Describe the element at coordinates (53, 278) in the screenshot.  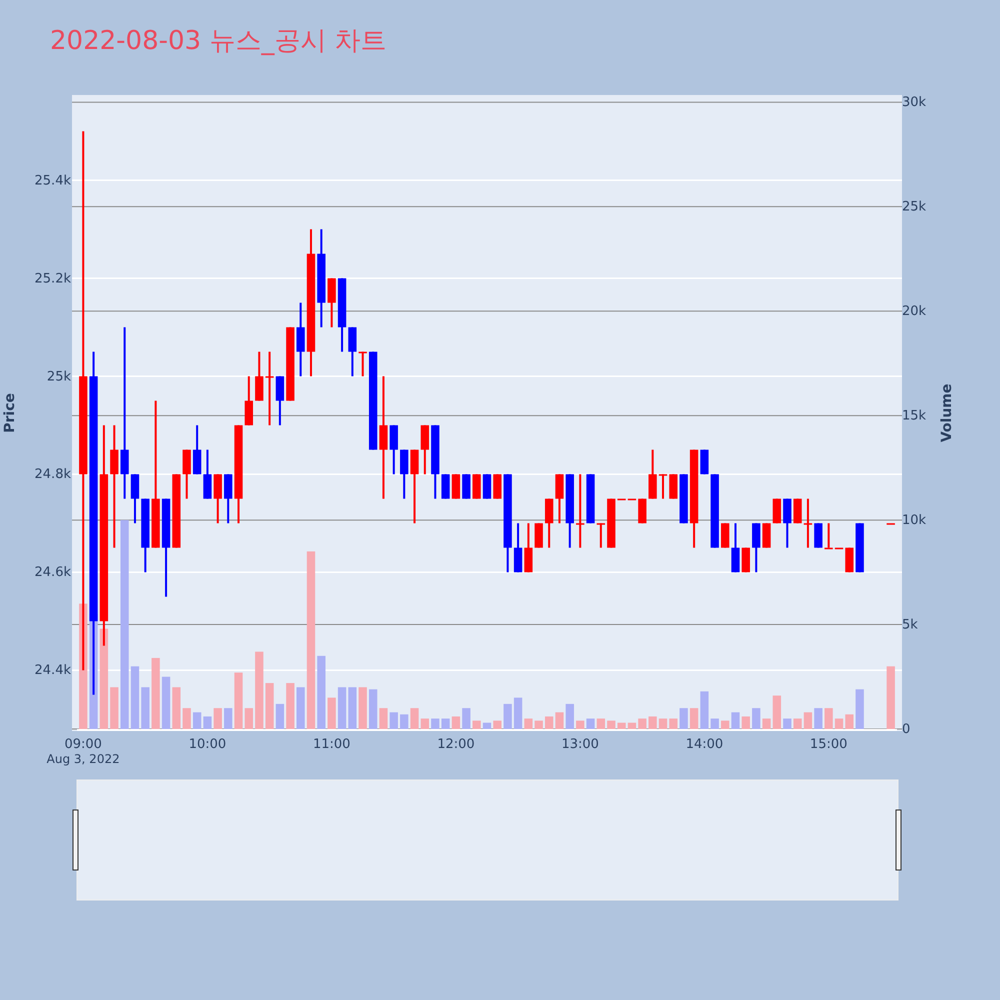
I see `y-tick-label: 25.2k` at that location.